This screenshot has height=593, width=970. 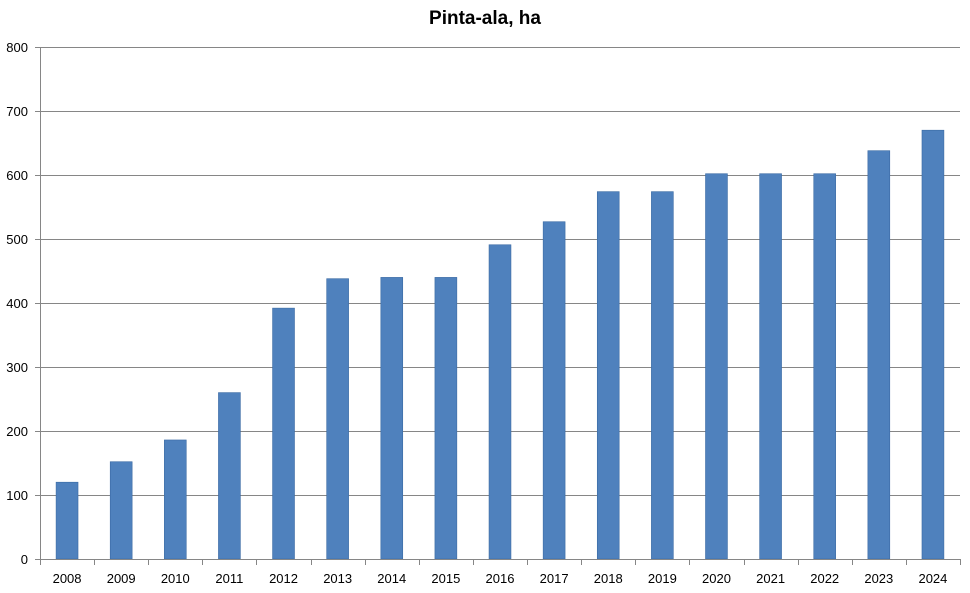 What do you see at coordinates (17, 495) in the screenshot?
I see `y-tick-label: 100` at bounding box center [17, 495].